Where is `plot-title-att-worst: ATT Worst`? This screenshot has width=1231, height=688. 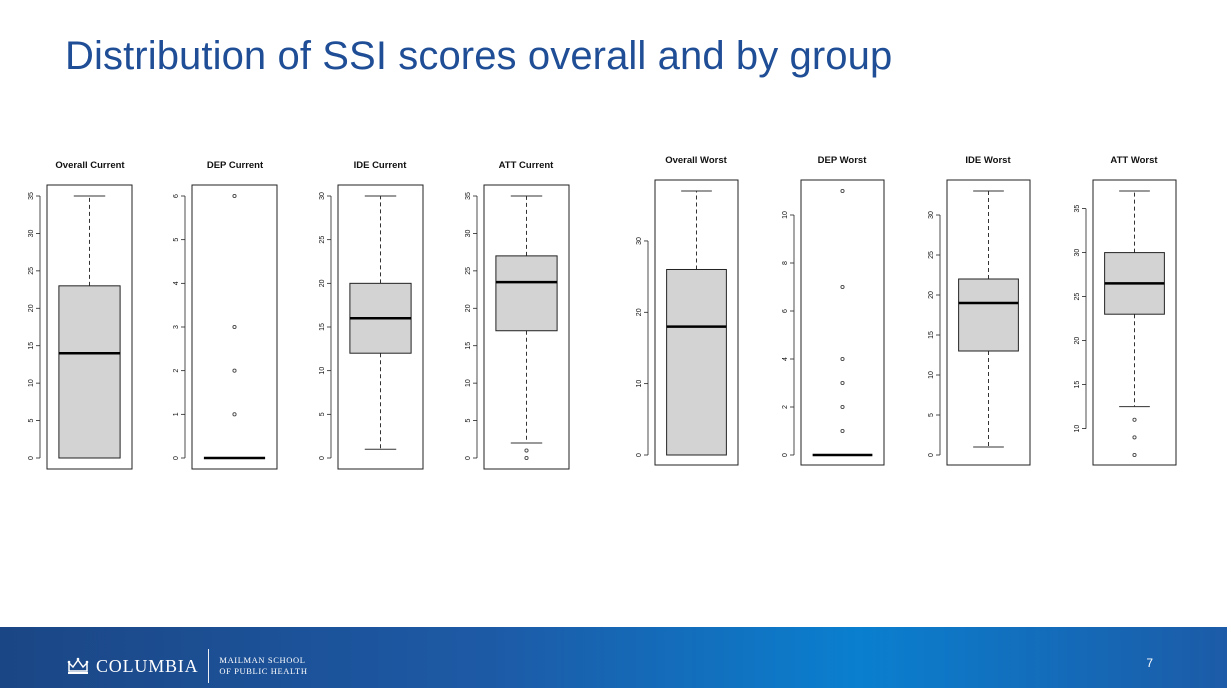 plot-title-att-worst: ATT Worst is located at coordinates (1134, 160).